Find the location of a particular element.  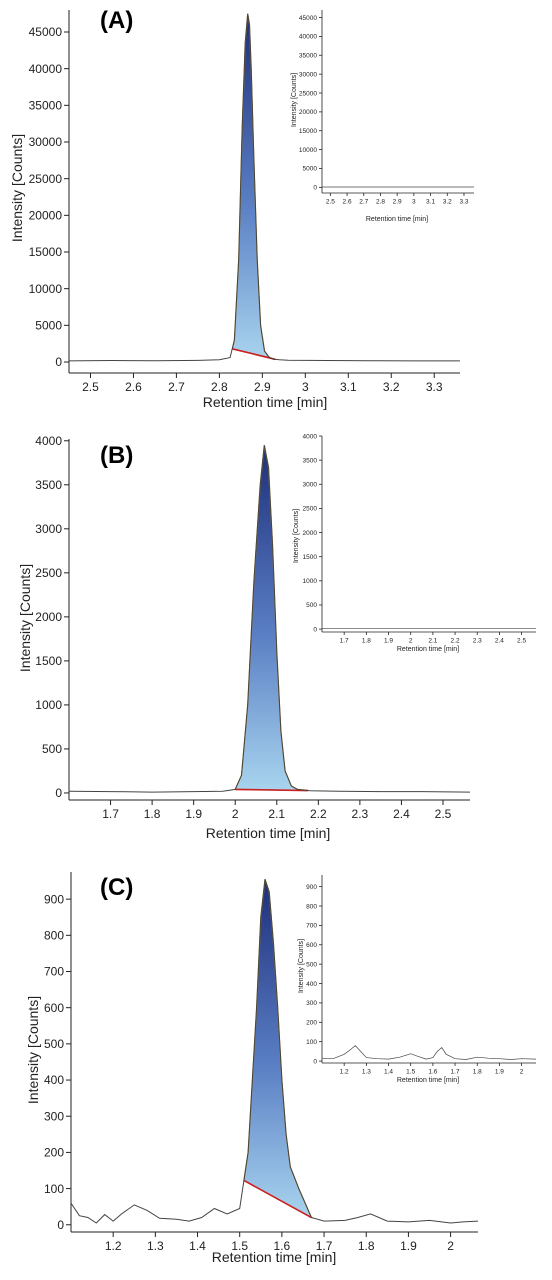

panel-b-inset-y-tick-label: 3500 is located at coordinates (310, 460).